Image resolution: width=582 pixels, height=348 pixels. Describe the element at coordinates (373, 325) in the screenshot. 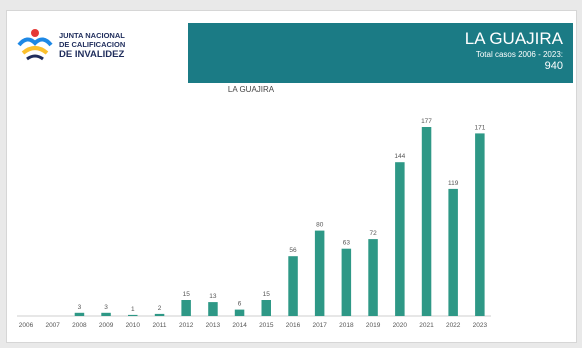

I see `x-tick-label-2019: 2019` at that location.